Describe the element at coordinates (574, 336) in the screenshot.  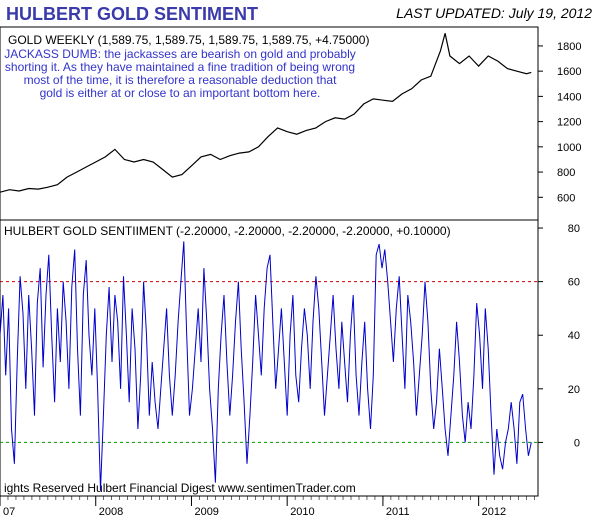
I see `sentiment-ytick-label: 40` at that location.